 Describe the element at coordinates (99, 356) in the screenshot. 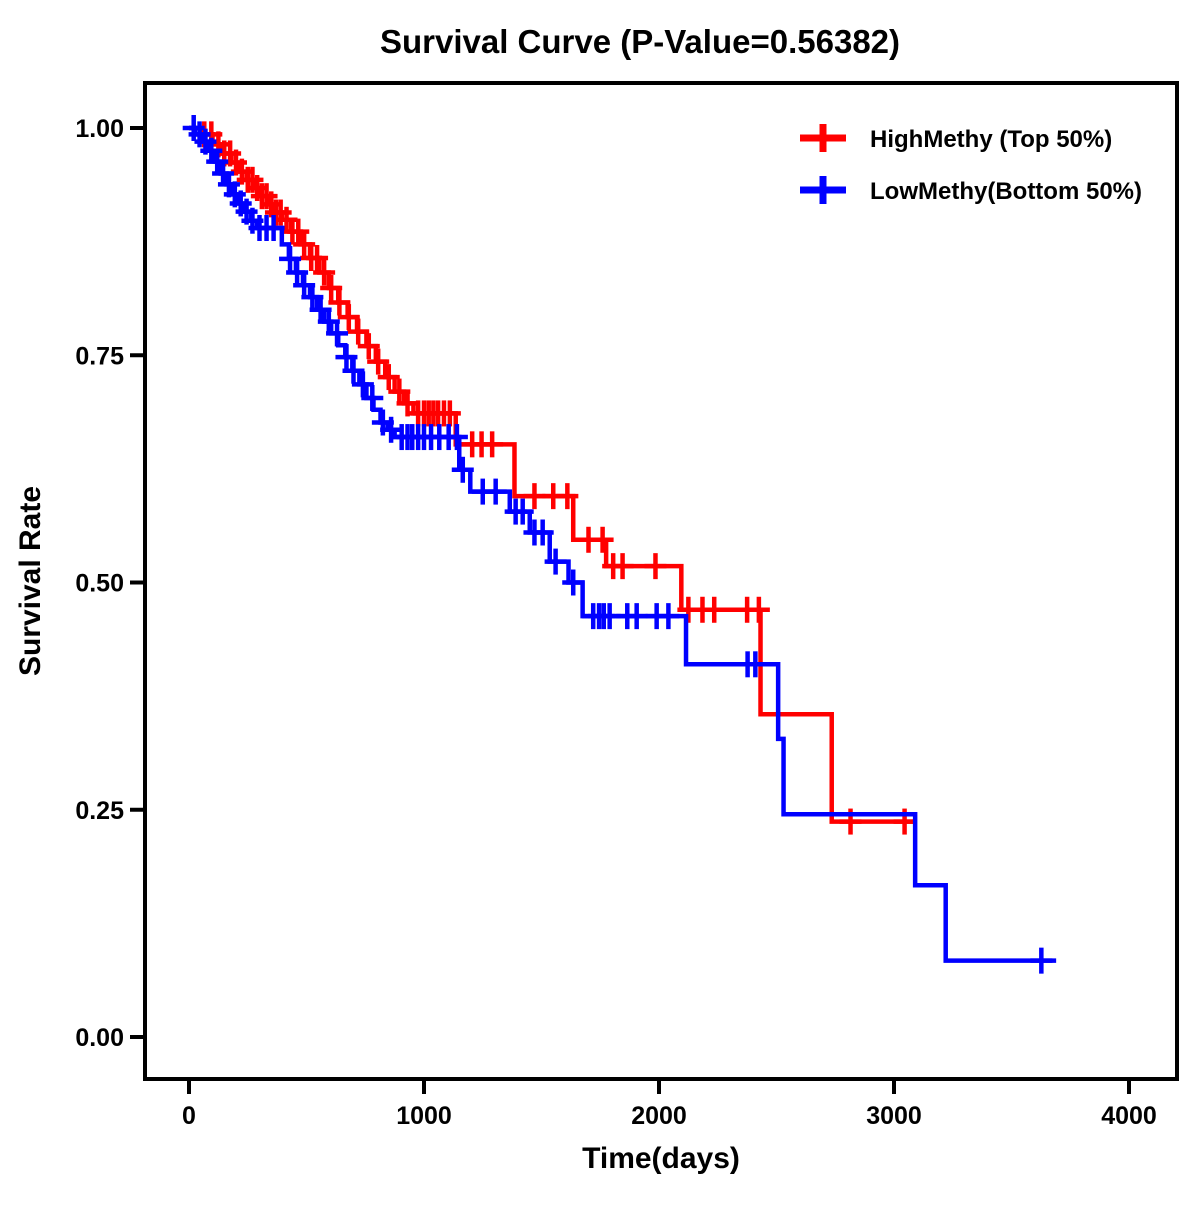

I see `y-tick-label: 0.75` at that location.